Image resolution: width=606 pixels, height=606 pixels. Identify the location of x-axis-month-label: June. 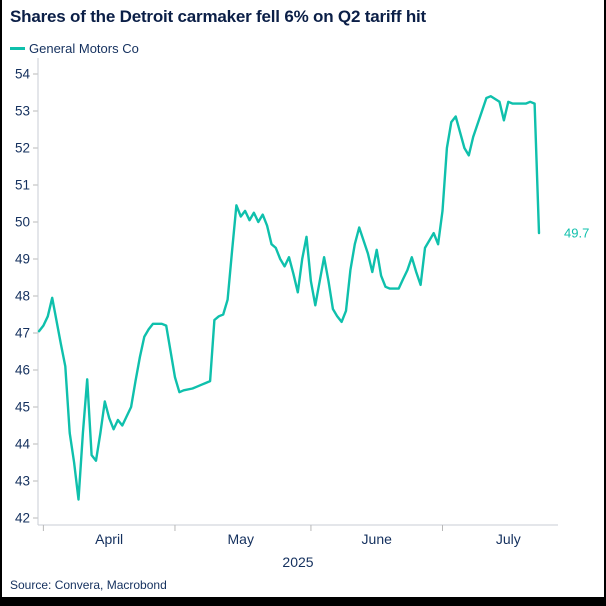
(377, 539).